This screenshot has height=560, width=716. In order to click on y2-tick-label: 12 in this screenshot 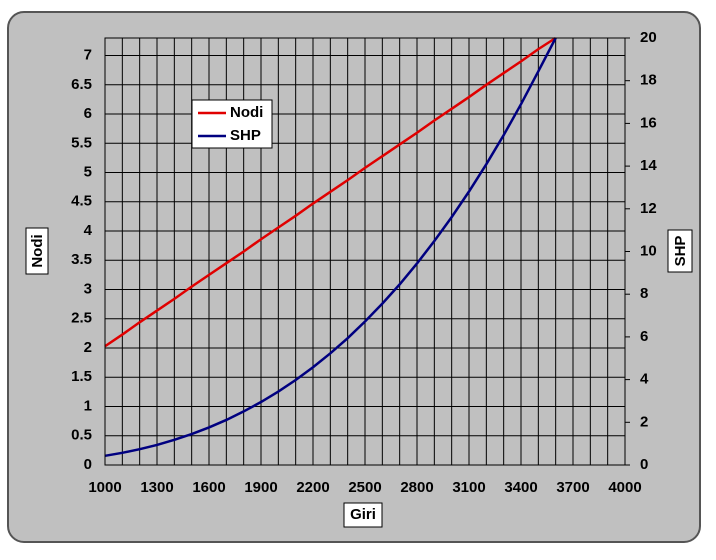, I will do `click(648, 208)`.